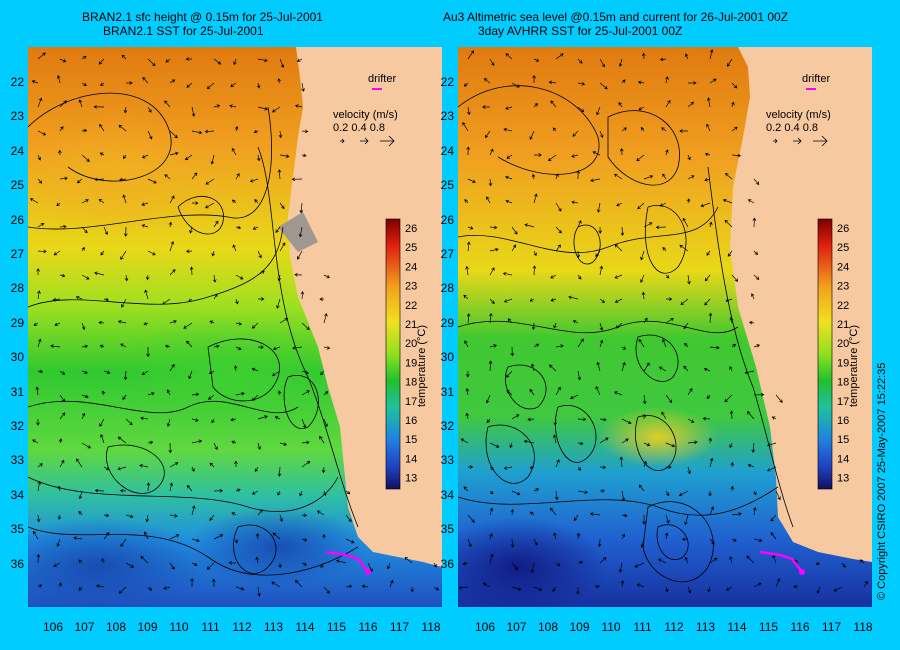 Image resolution: width=900 pixels, height=650 pixels. I want to click on peninsula, so click(298, 232).